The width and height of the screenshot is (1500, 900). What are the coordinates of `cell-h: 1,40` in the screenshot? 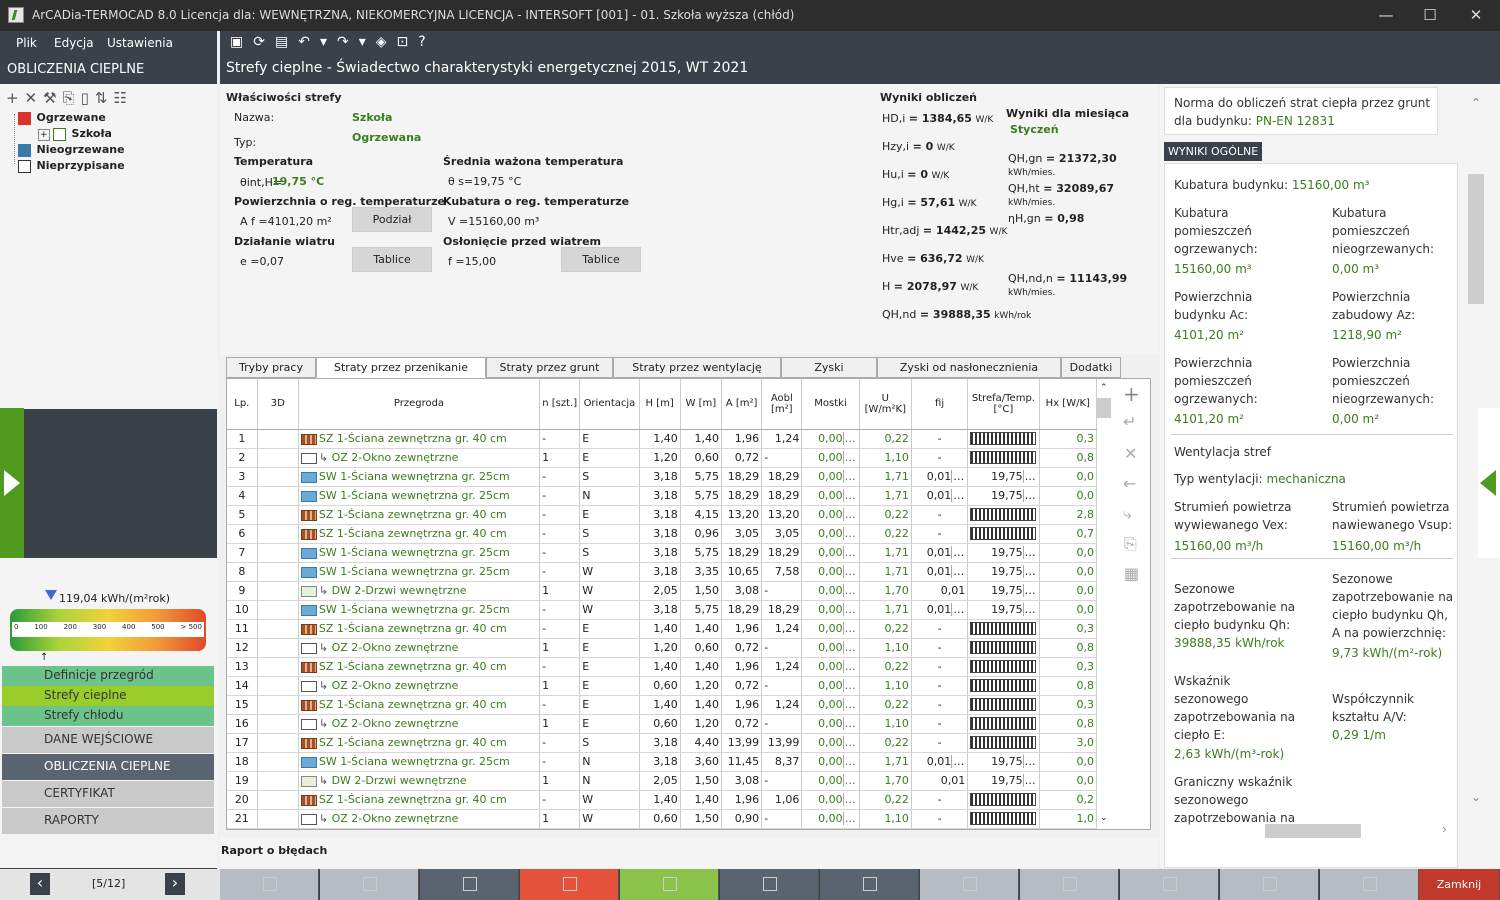 It's located at (660, 439).